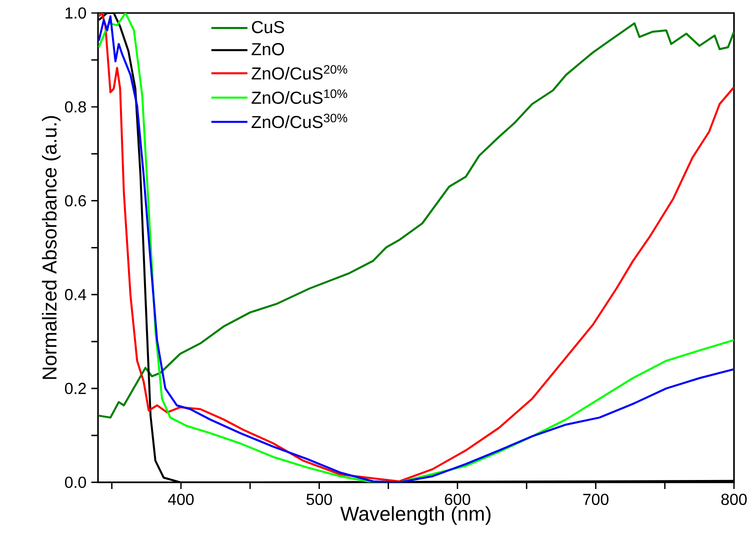 The image size is (756, 542). Describe the element at coordinates (319, 499) in the screenshot. I see `x-tick-label: 500` at that location.